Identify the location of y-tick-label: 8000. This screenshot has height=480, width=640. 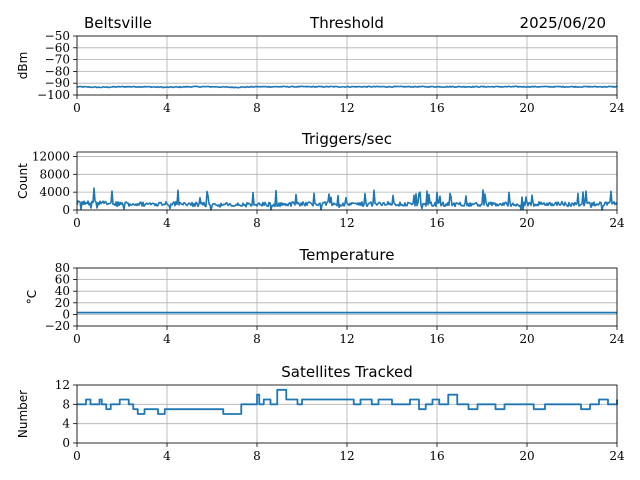
(54, 174).